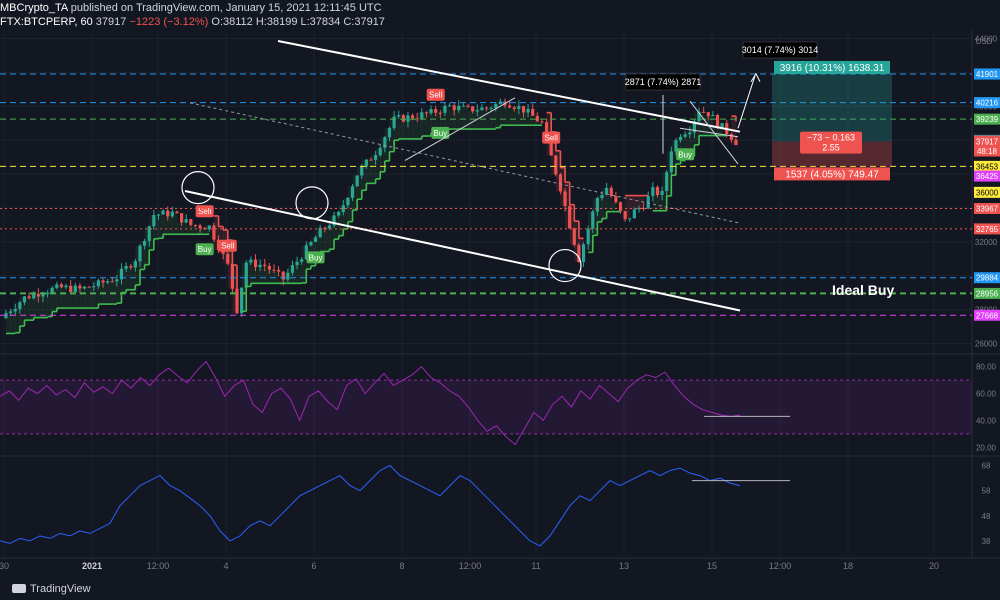  Describe the element at coordinates (780, 566) in the screenshot. I see `time-tick-label: 12:00` at that location.